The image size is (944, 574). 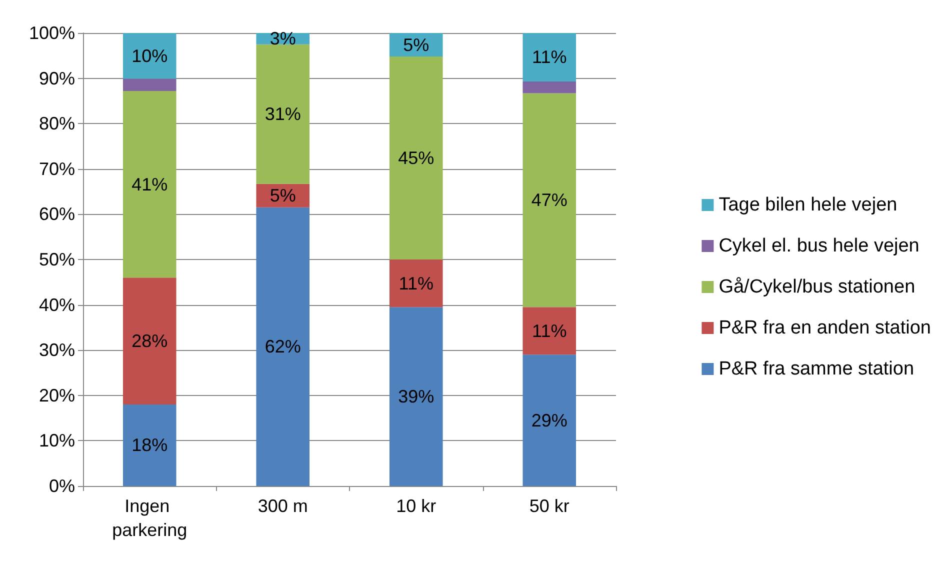 I want to click on data-label: 28%, so click(x=150, y=341).